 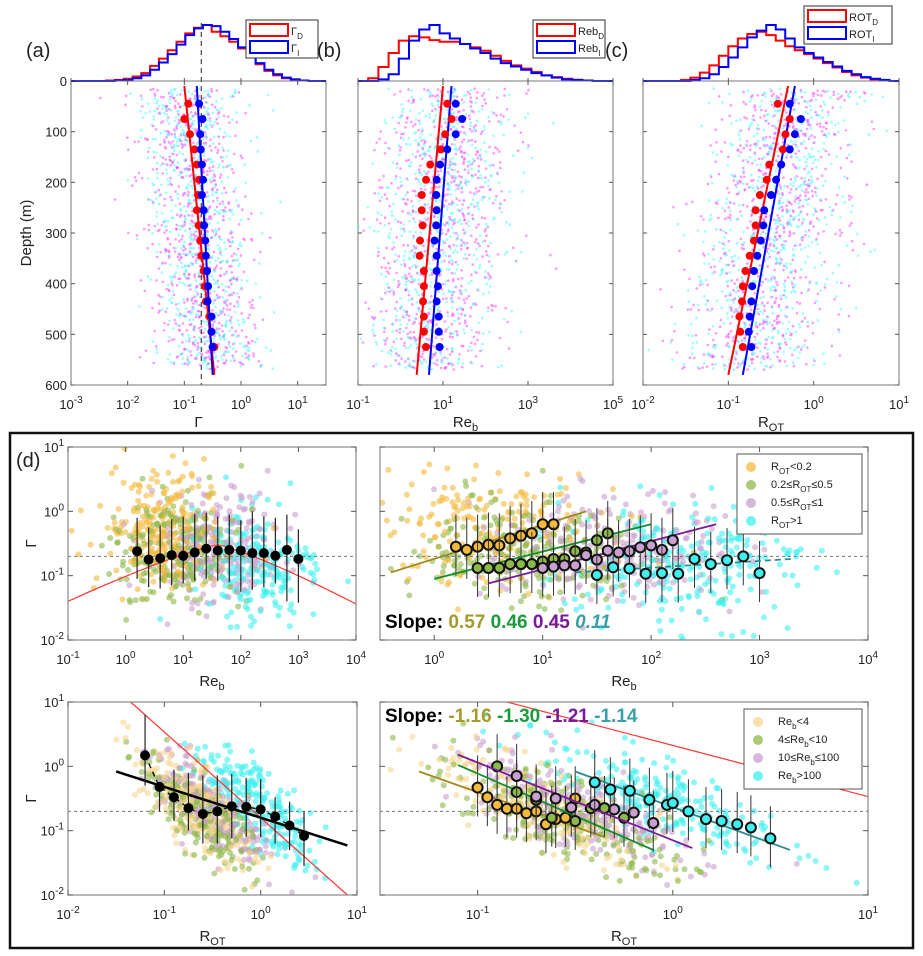 I want to click on bin-mean-d, so click(x=188, y=103).